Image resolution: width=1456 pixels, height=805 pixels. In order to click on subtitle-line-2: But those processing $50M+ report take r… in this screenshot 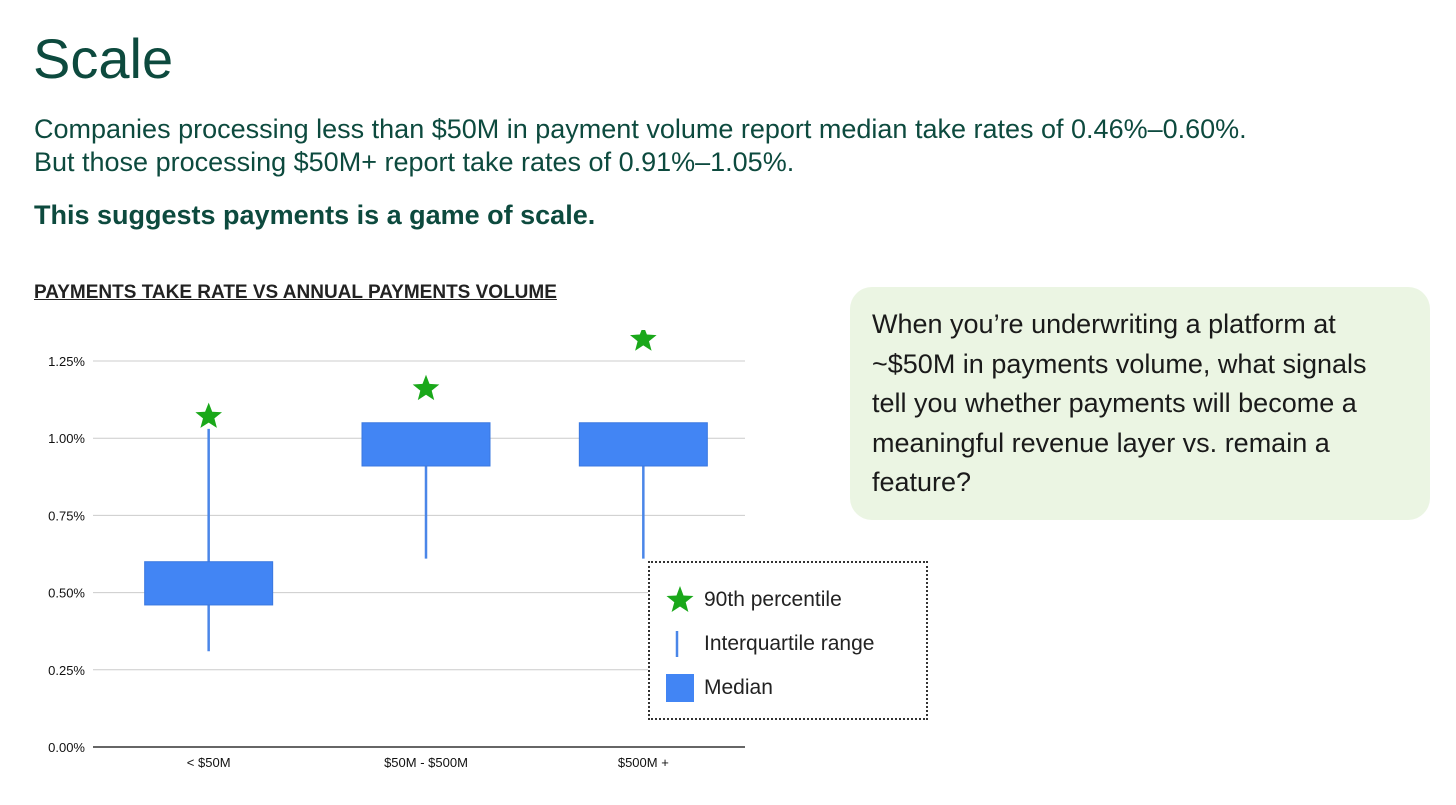, I will do `click(414, 162)`.